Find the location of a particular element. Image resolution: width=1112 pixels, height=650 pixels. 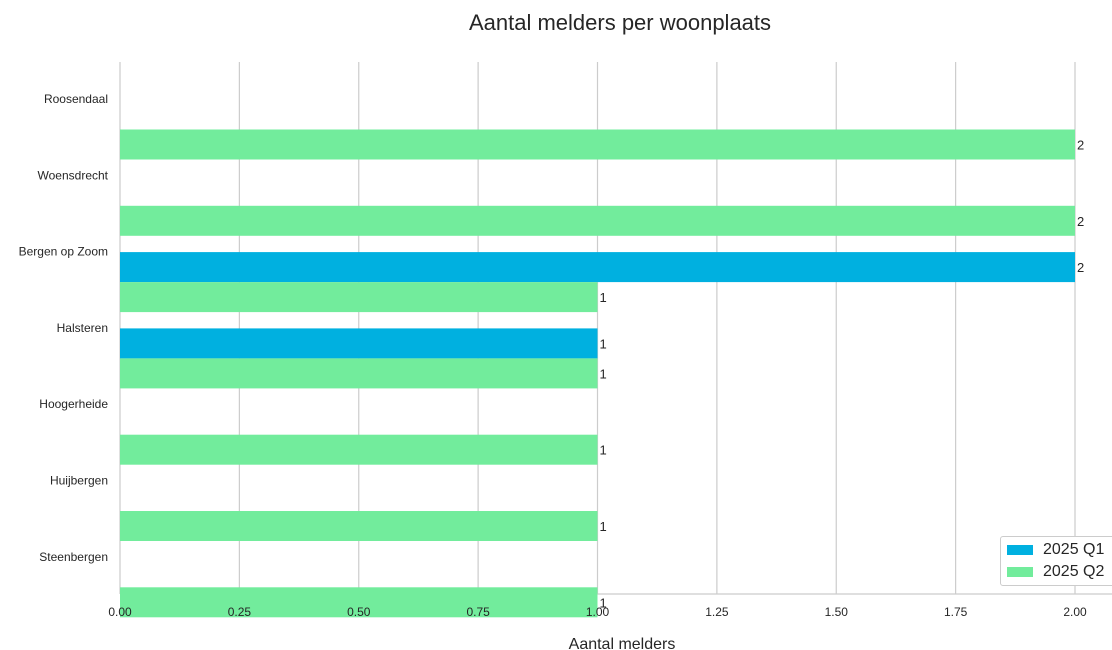

x-tick-label: 1.75 is located at coordinates (956, 612).